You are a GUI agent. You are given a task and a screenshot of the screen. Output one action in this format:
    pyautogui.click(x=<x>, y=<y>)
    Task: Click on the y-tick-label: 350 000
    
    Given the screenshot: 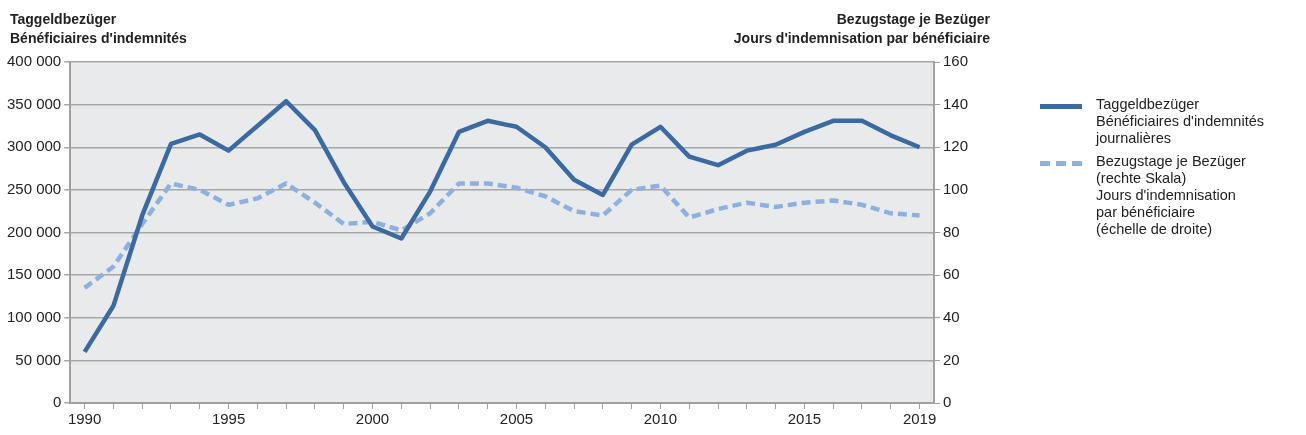 What is the action you would take?
    pyautogui.click(x=34, y=103)
    